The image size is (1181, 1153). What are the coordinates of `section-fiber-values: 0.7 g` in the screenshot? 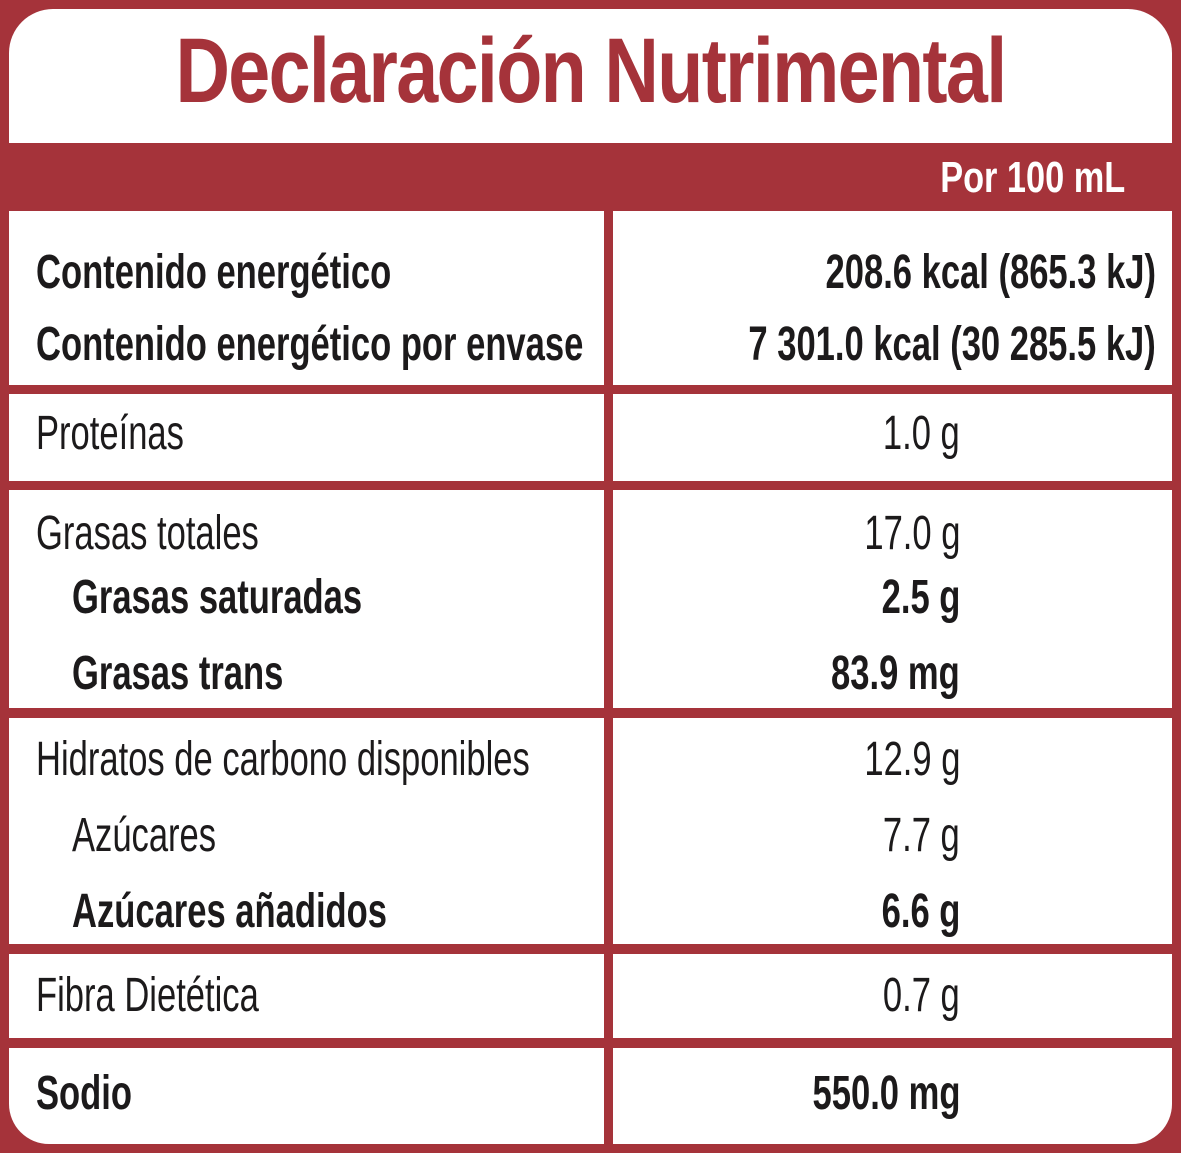 It's located at (892, 996).